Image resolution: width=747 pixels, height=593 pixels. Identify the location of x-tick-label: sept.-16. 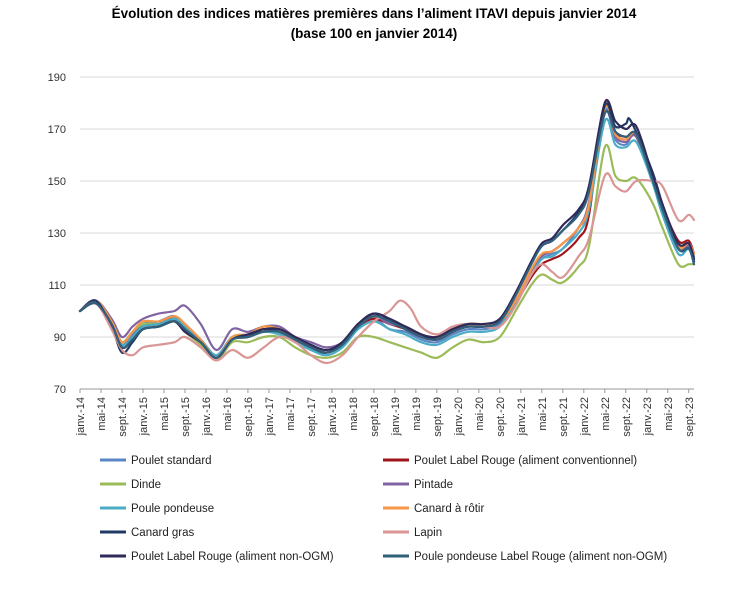
(249, 417).